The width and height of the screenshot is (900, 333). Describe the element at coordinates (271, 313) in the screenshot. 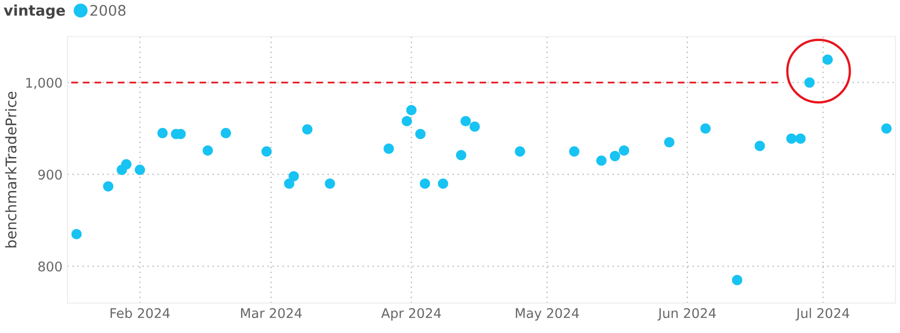

I see `x-tick-label: Mar 2024` at that location.